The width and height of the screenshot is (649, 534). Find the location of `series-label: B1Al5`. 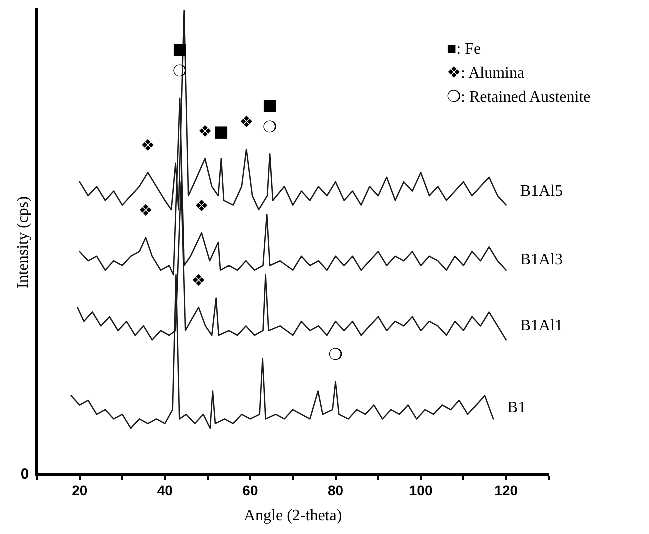

series-label: B1Al5 is located at coordinates (542, 191).